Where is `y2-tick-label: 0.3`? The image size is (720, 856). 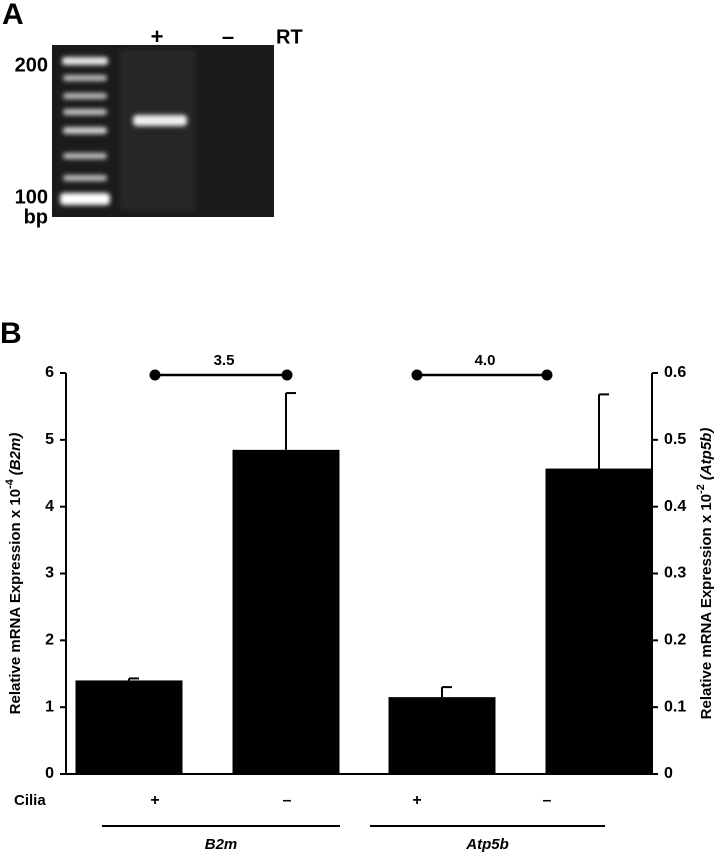 y2-tick-label: 0.3 is located at coordinates (675, 573).